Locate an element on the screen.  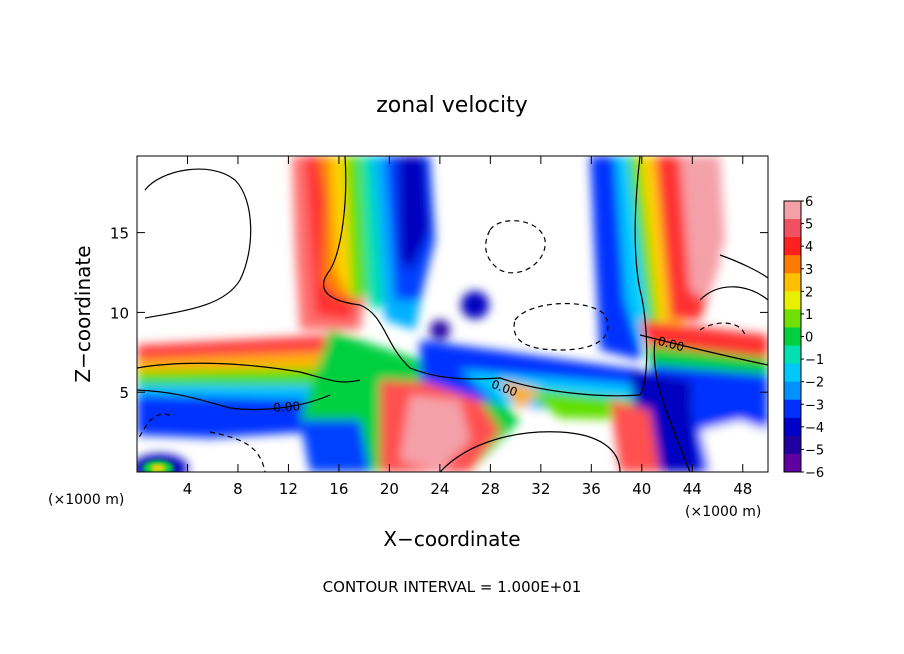
x-tick-label: 36 is located at coordinates (591, 489).